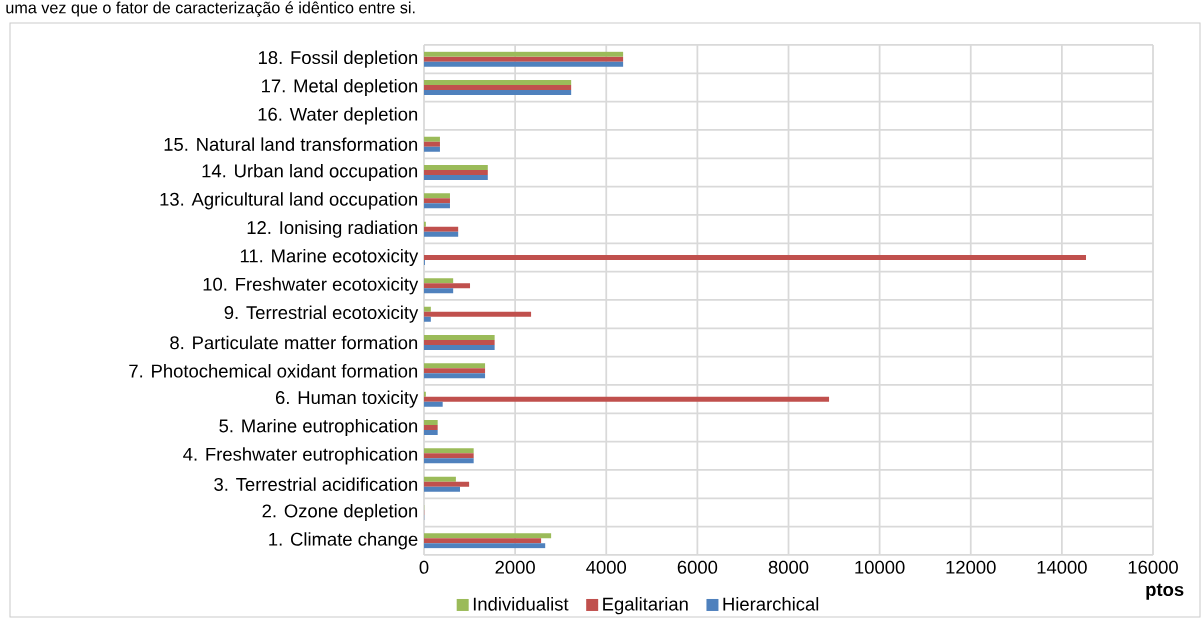 This screenshot has width=1201, height=618. What do you see at coordinates (1165, 591) in the screenshot?
I see `x-axis-title: ptos` at bounding box center [1165, 591].